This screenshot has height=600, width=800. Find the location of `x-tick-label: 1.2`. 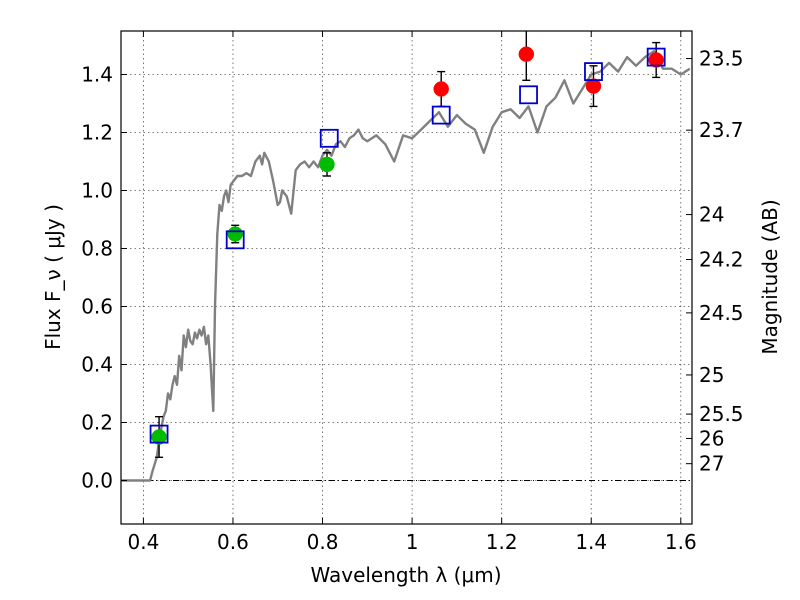

x-tick-label: 1.2 is located at coordinates (502, 542).